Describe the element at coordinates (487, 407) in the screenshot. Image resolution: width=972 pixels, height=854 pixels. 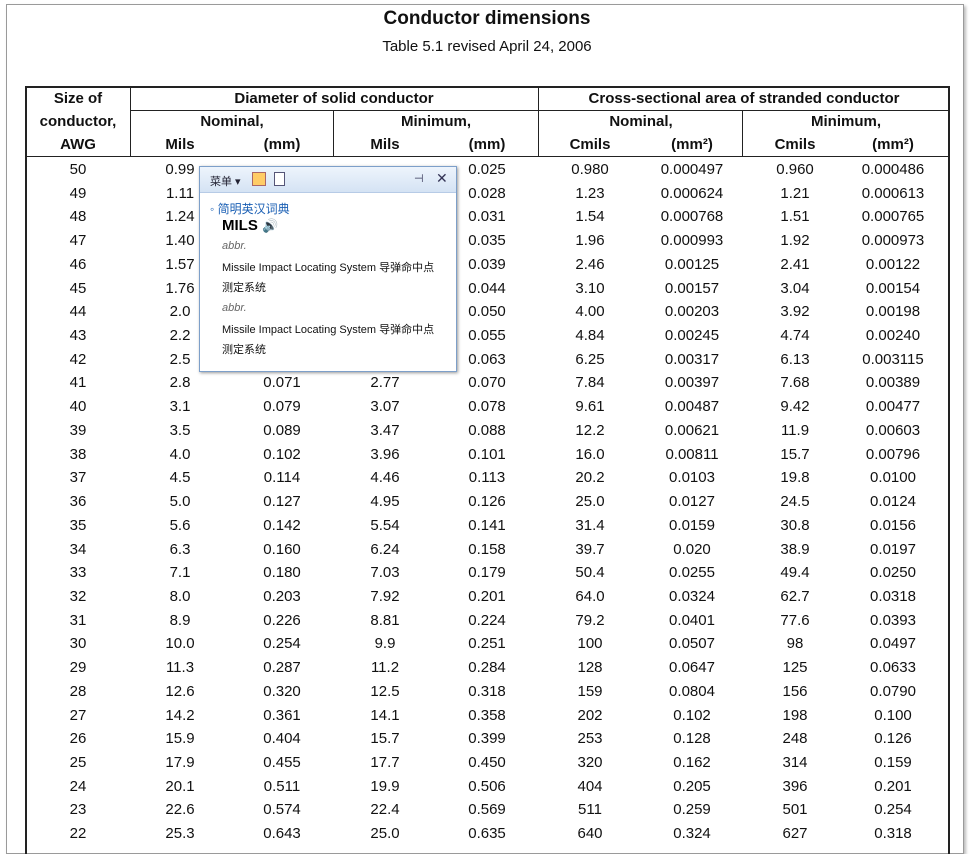
I see `cell: 0.078` at that location.